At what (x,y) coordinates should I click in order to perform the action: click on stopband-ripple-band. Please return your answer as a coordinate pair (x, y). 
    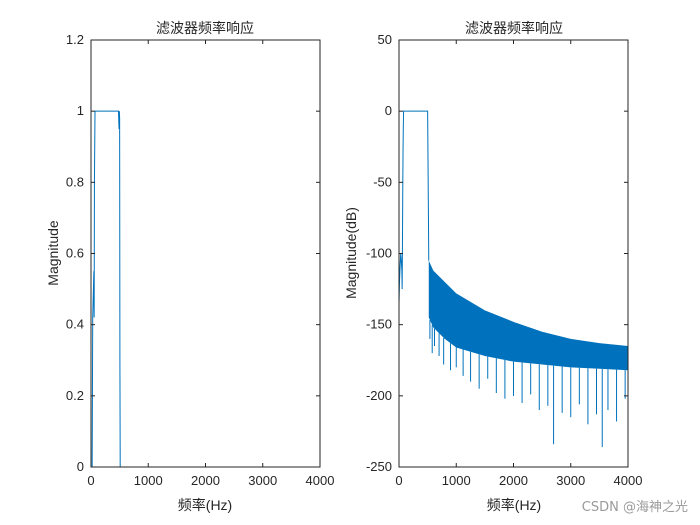
    Looking at the image, I should click on (528, 315).